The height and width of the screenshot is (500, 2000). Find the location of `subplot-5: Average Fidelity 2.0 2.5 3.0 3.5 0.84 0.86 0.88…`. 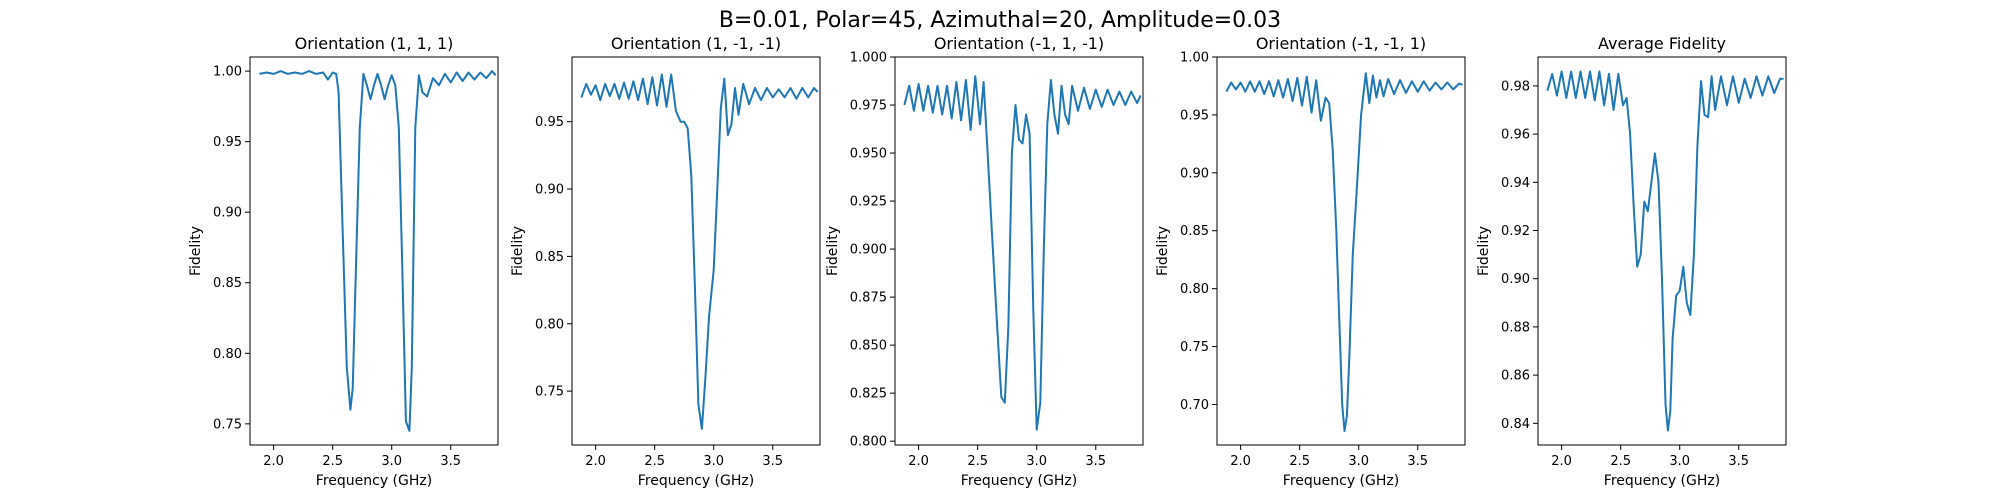

subplot-5: Average Fidelity 2.0 2.5 3.0 3.5 0.84 0.86 0.88… is located at coordinates (1631, 261).